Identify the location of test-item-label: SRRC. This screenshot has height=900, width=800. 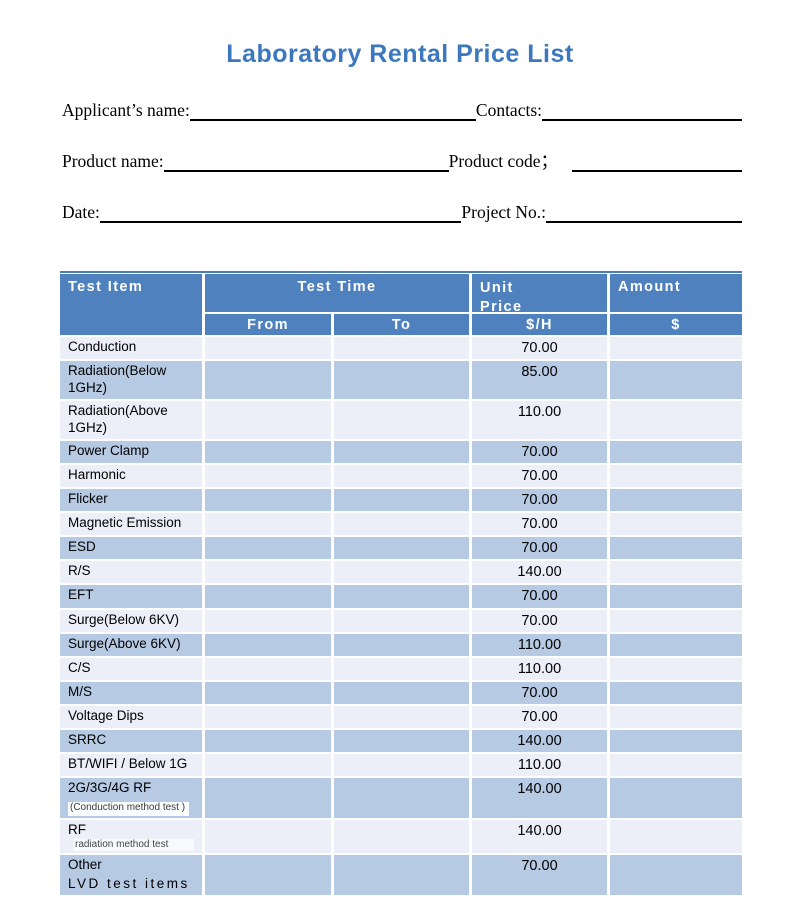
(87, 740).